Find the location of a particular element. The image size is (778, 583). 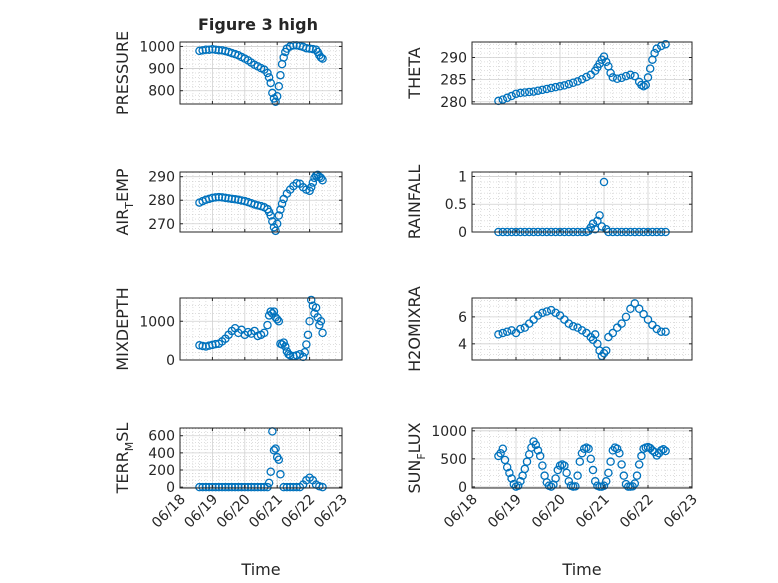

subplot-2: 280 285 290 THETA is located at coordinates (549, 75).